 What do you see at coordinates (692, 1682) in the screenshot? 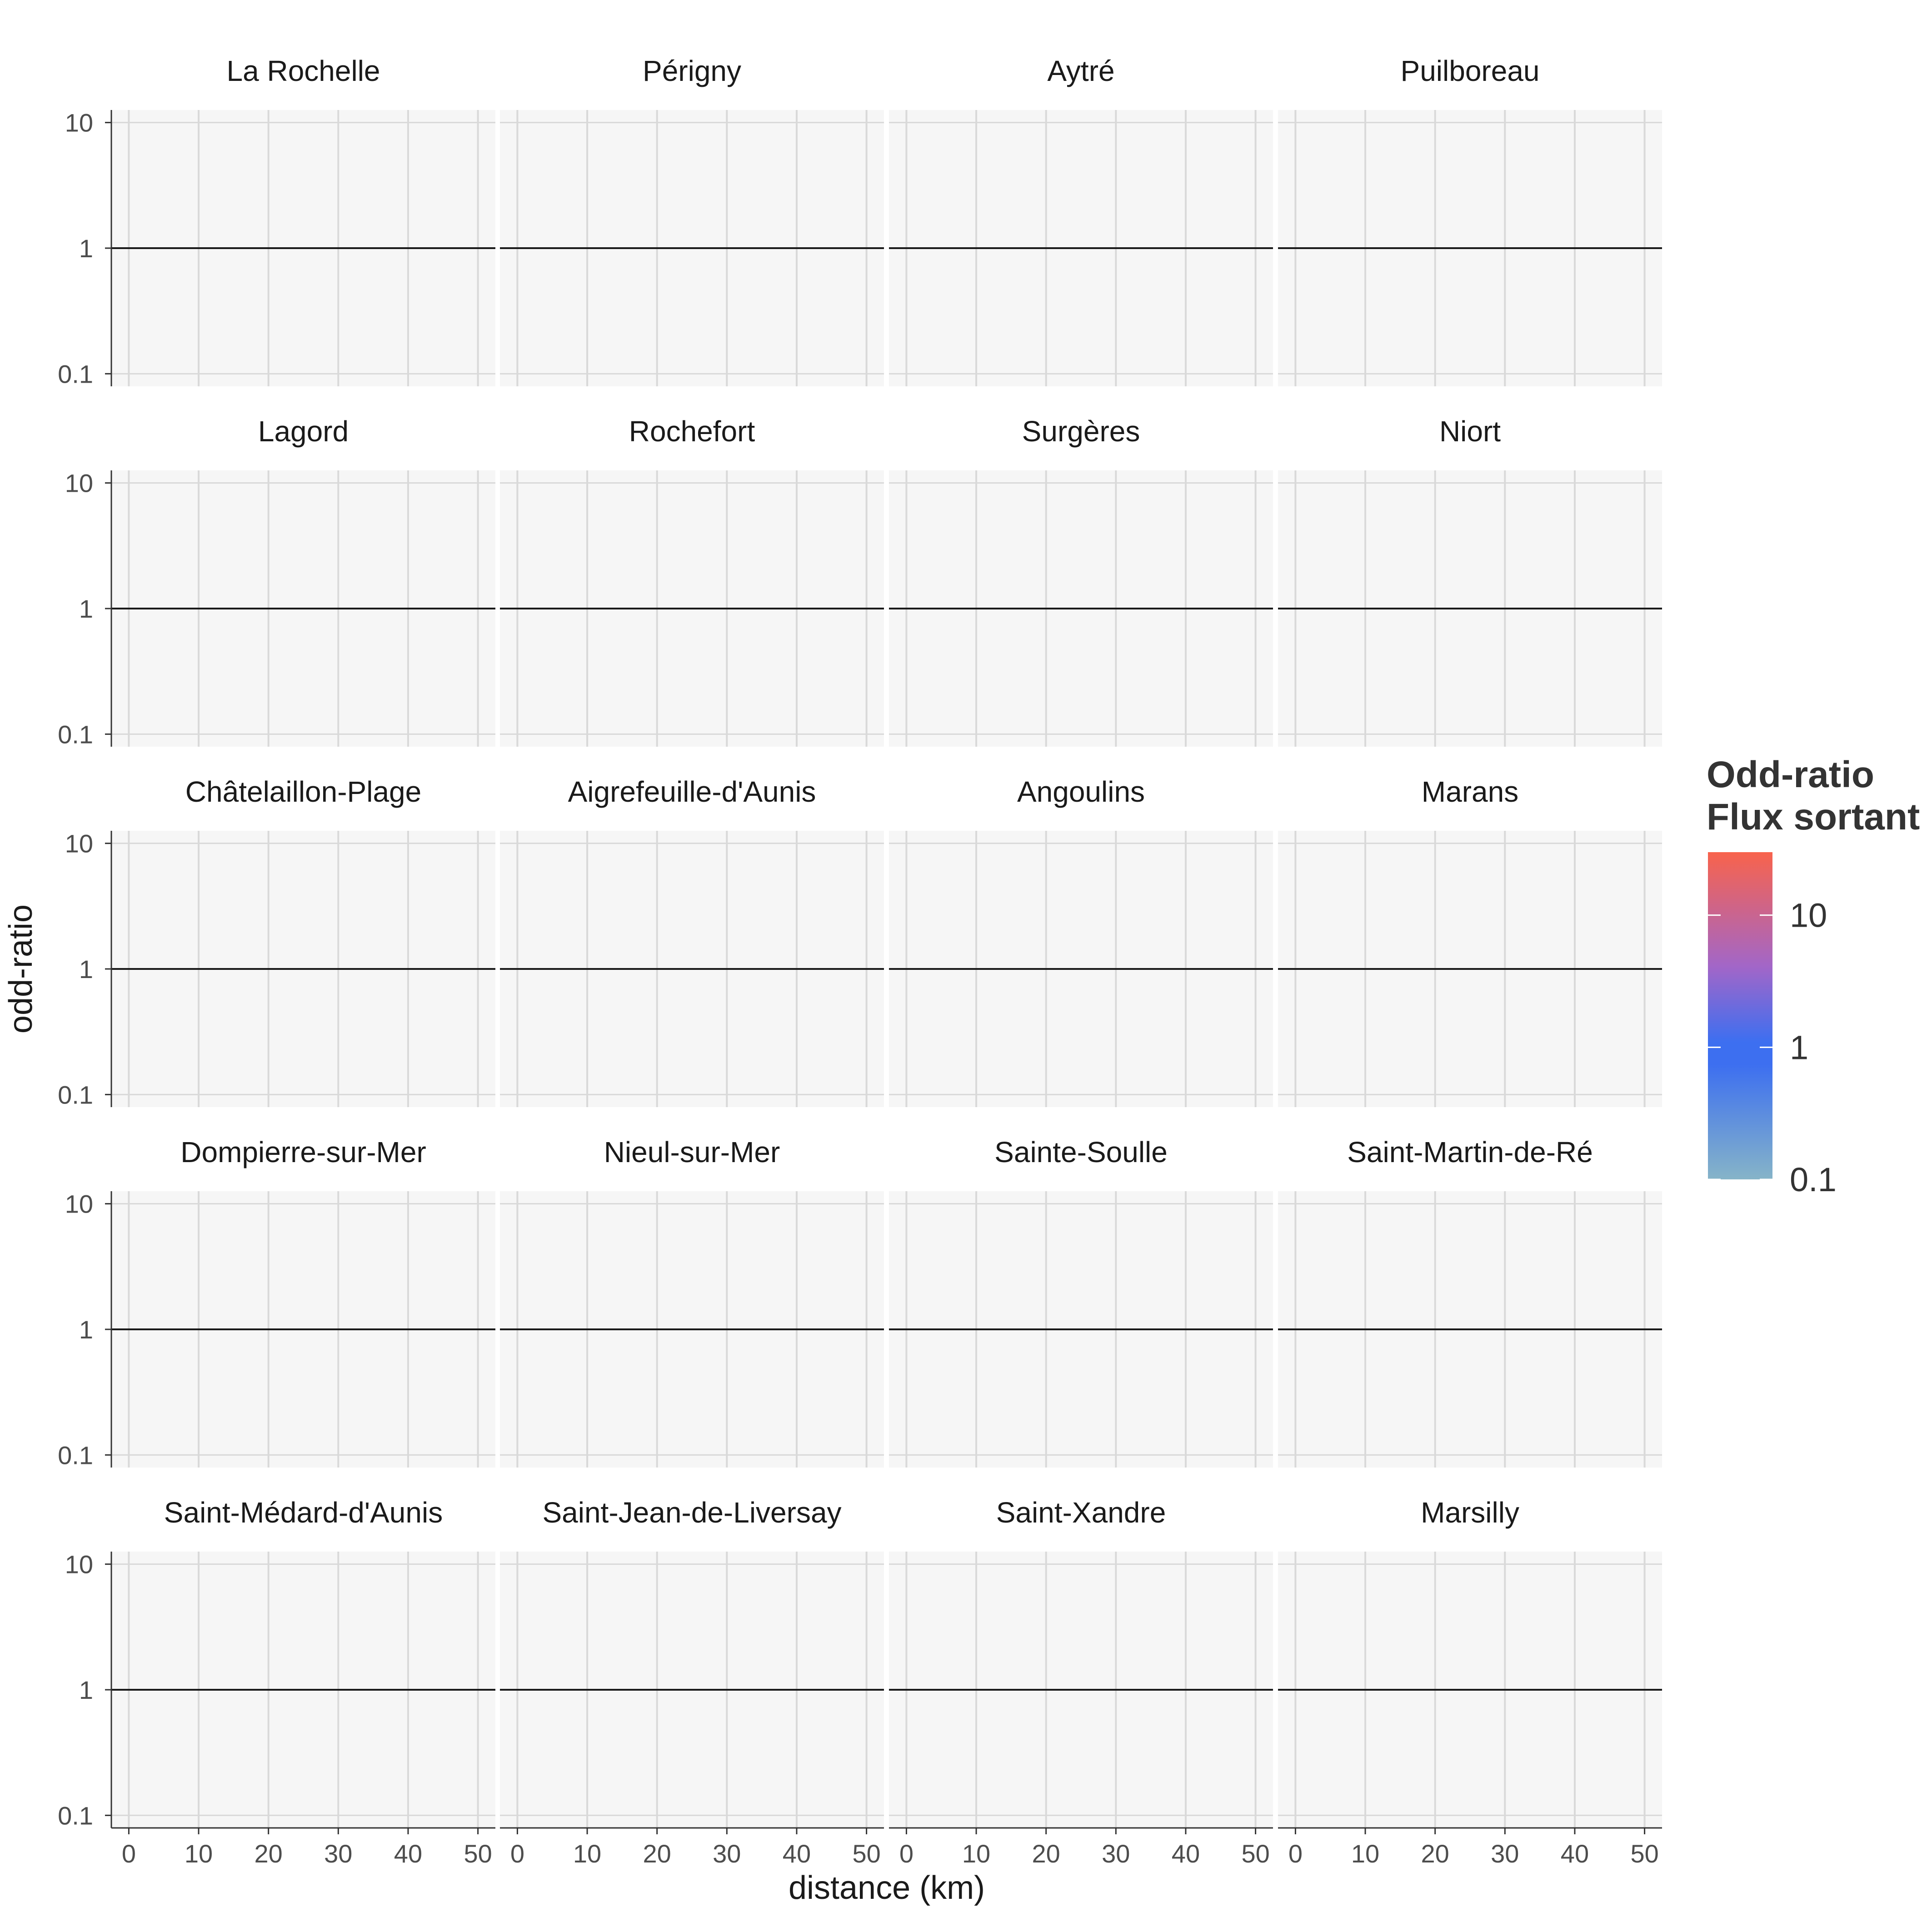
I see `facet-panel: Saint-Jean-de-Liversay 0 10 20 30 40 50` at bounding box center [692, 1682].